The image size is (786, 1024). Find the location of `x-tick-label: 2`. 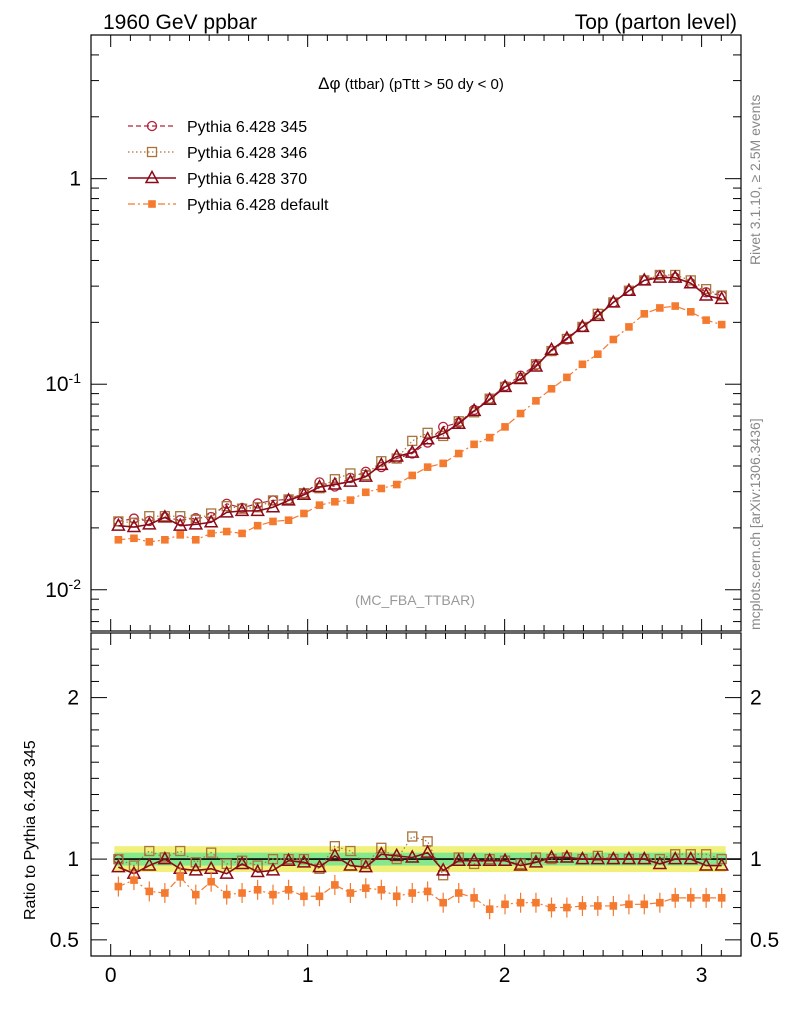

x-tick-label: 2 is located at coordinates (505, 975).